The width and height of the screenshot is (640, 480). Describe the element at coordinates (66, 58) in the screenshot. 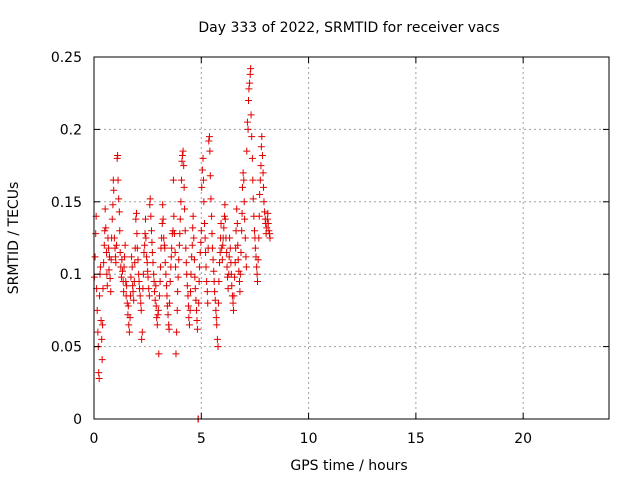

I see `y-tick-label: 0.25` at that location.